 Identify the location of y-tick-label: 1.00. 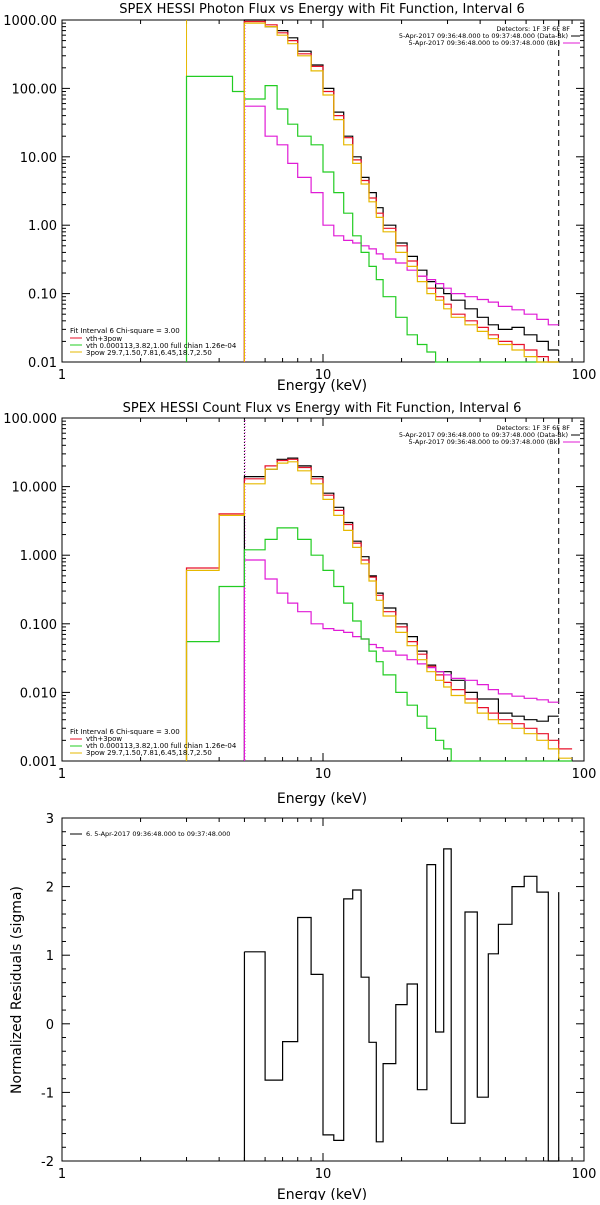
(42, 226).